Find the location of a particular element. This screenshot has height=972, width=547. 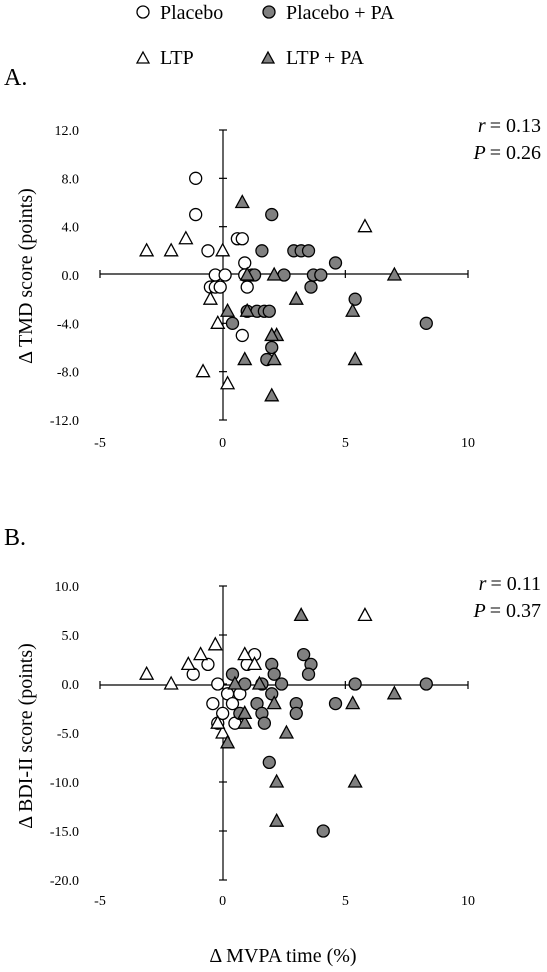

panel-a-letter: A. is located at coordinates (15, 78).